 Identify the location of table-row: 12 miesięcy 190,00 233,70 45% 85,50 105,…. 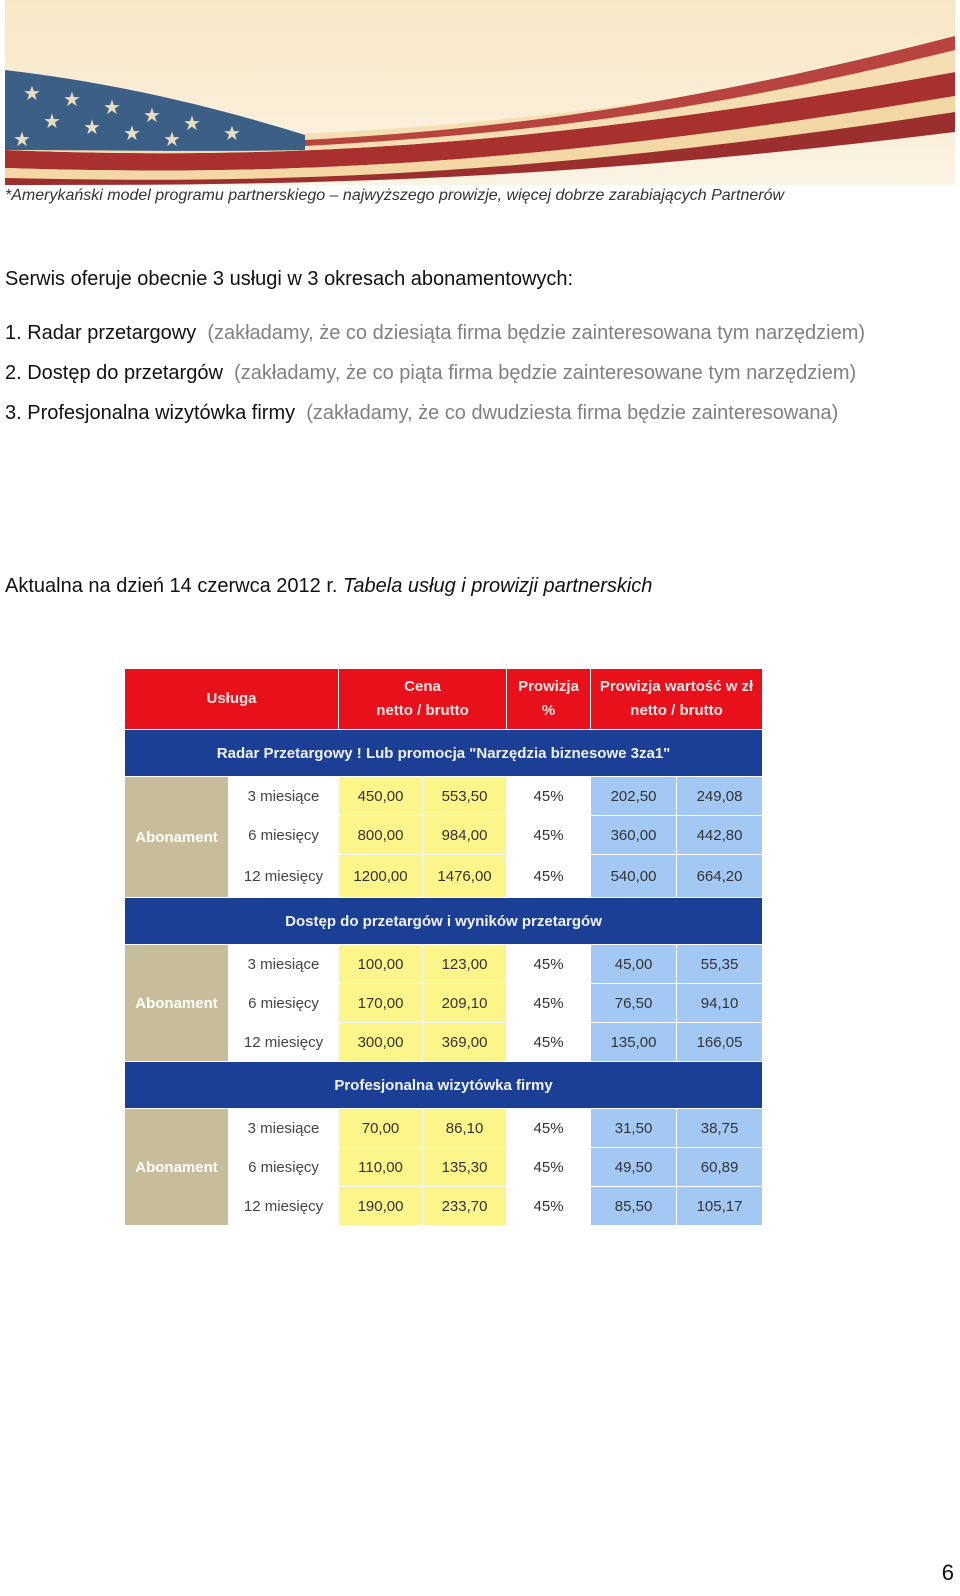
(444, 1206).